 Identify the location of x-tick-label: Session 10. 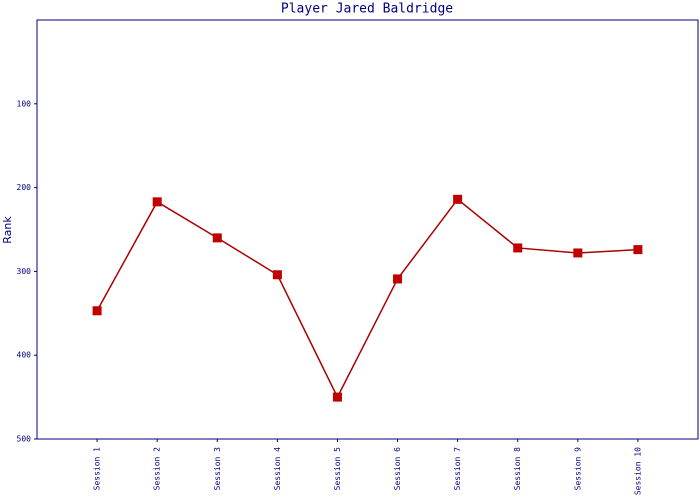
(637, 471).